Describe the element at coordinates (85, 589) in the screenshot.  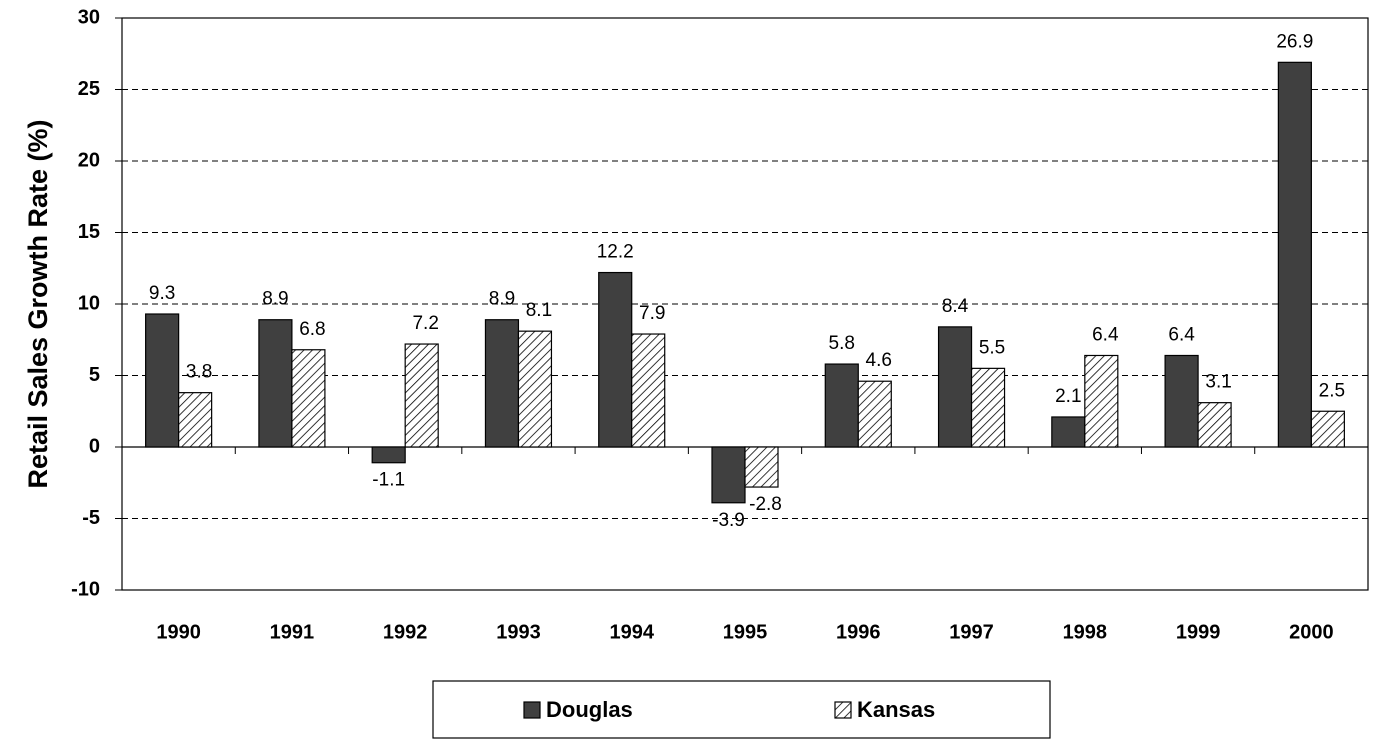
I see `y-tick-label: -10` at that location.